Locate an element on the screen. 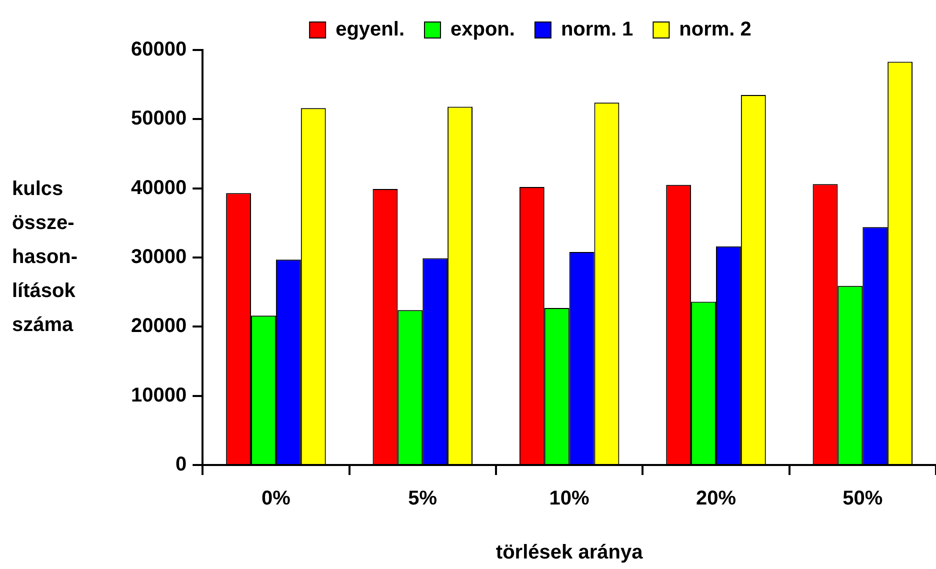 This screenshot has height=569, width=936. legend-label: egyenl. is located at coordinates (370, 29).